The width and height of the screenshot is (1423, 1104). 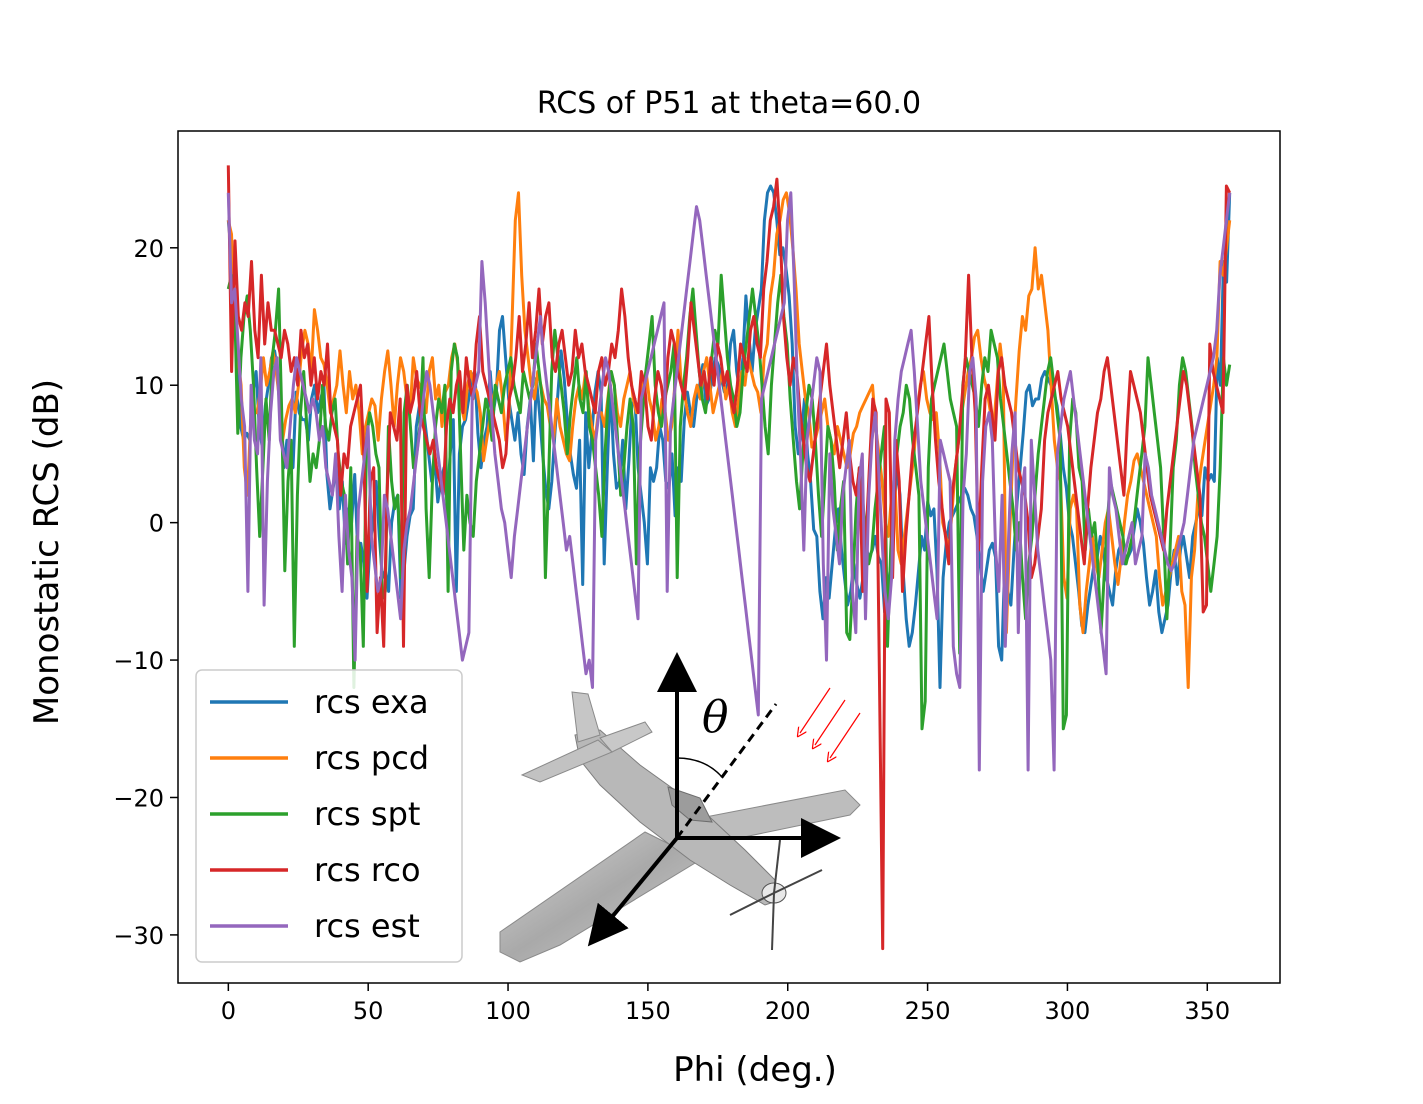 I want to click on x-tick-label: 100, so click(x=508, y=1011).